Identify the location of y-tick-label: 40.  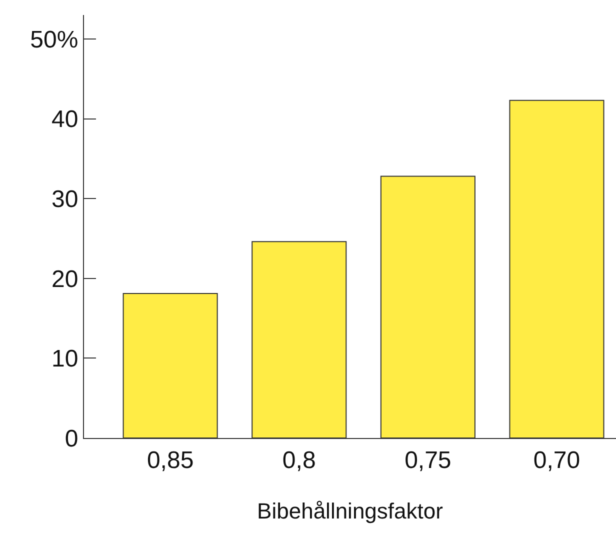
(64, 120).